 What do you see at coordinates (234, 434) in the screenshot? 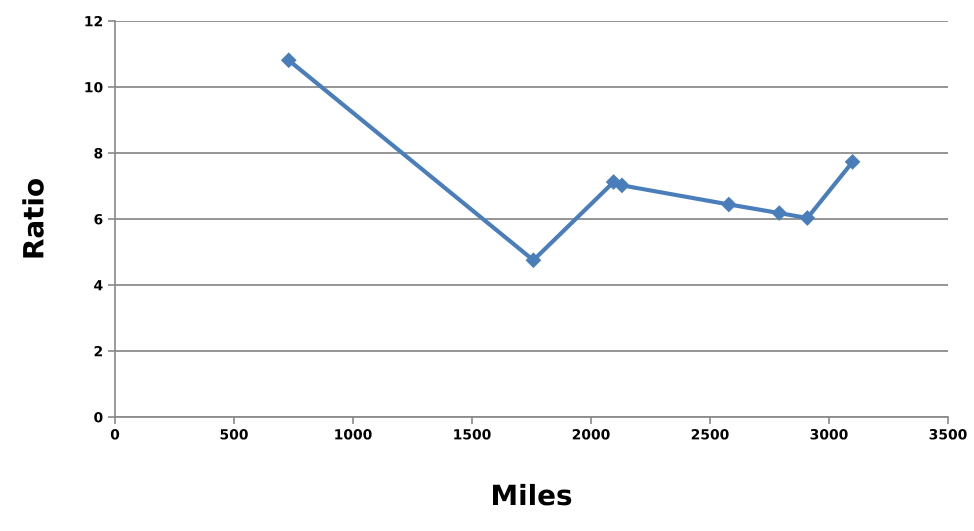
I see `x-tick-label: 500` at bounding box center [234, 434].